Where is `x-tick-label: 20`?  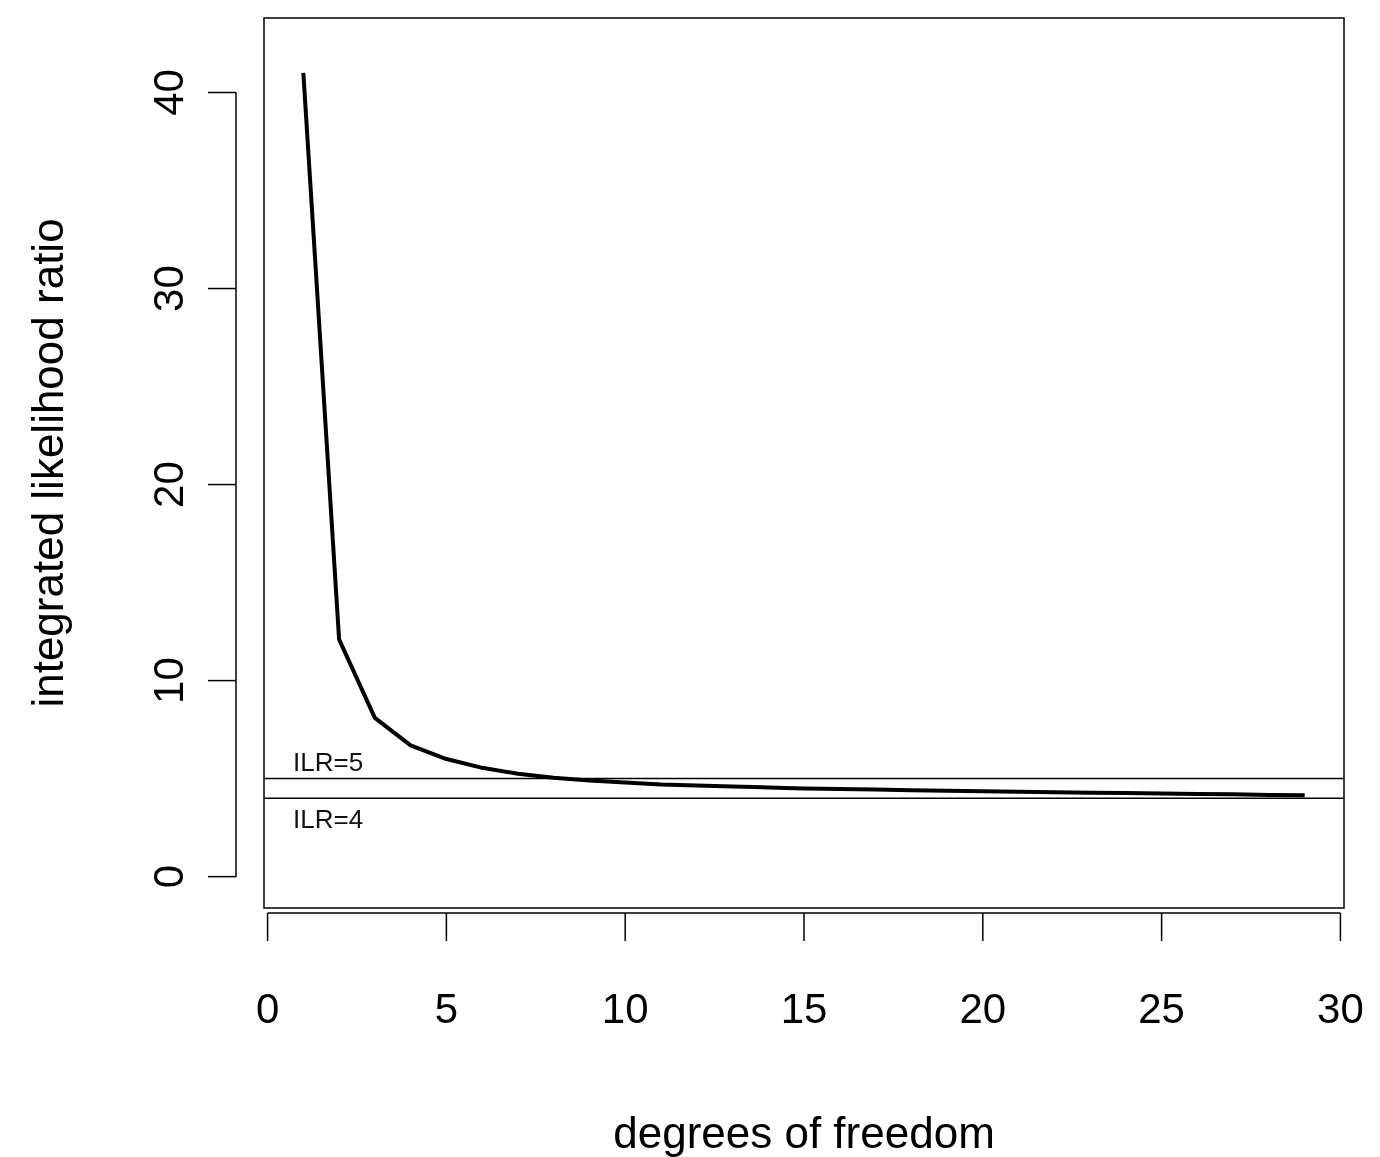
x-tick-label: 20 is located at coordinates (983, 1008).